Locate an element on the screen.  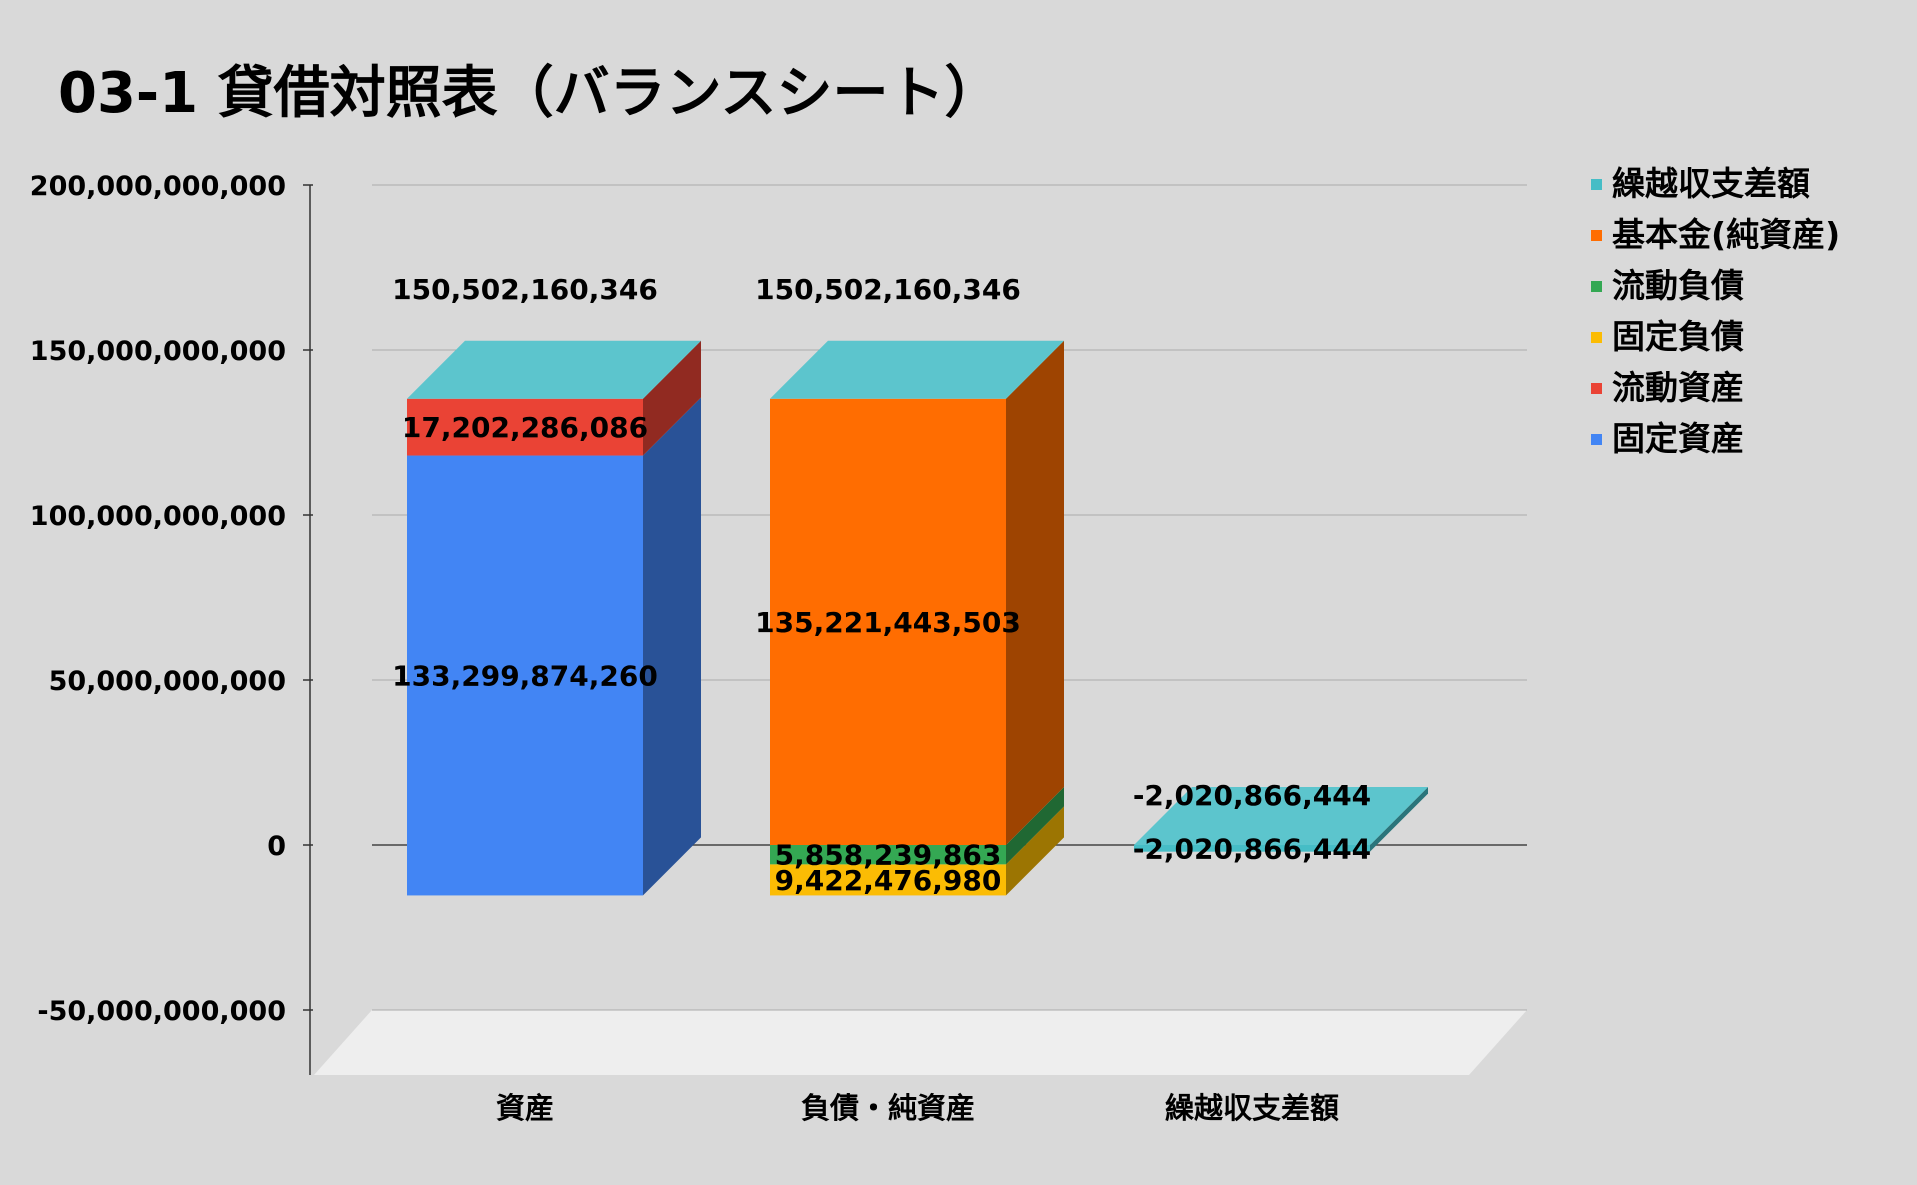
chart-floor is located at coordinates (920, 1042).